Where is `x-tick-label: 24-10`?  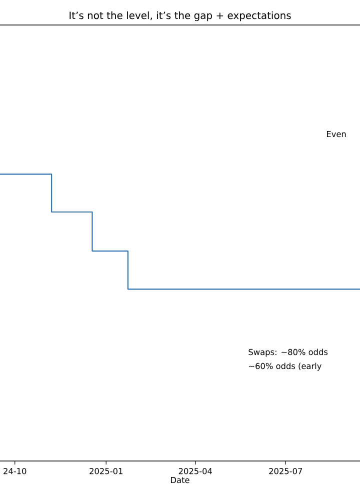
x-tick-label: 24-10 is located at coordinates (15, 471).